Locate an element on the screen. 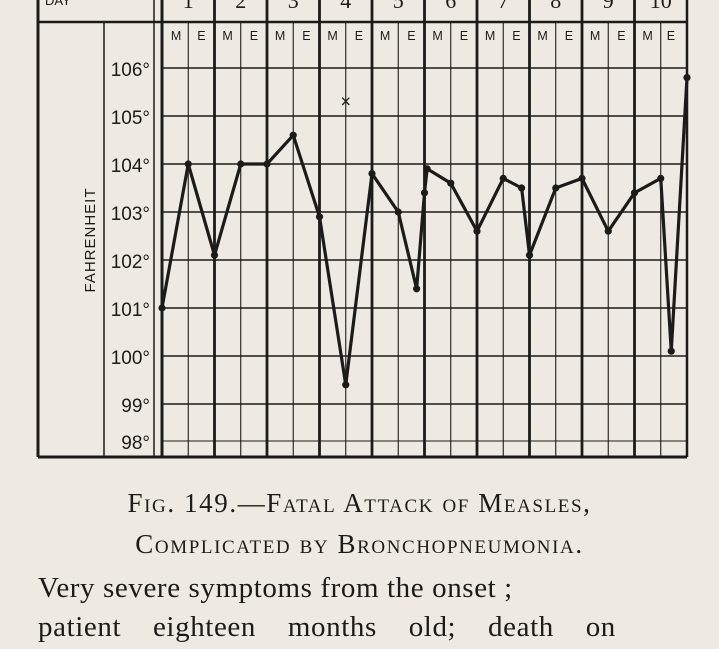 The width and height of the screenshot is (719, 649). period-label-13: M is located at coordinates (490, 36).